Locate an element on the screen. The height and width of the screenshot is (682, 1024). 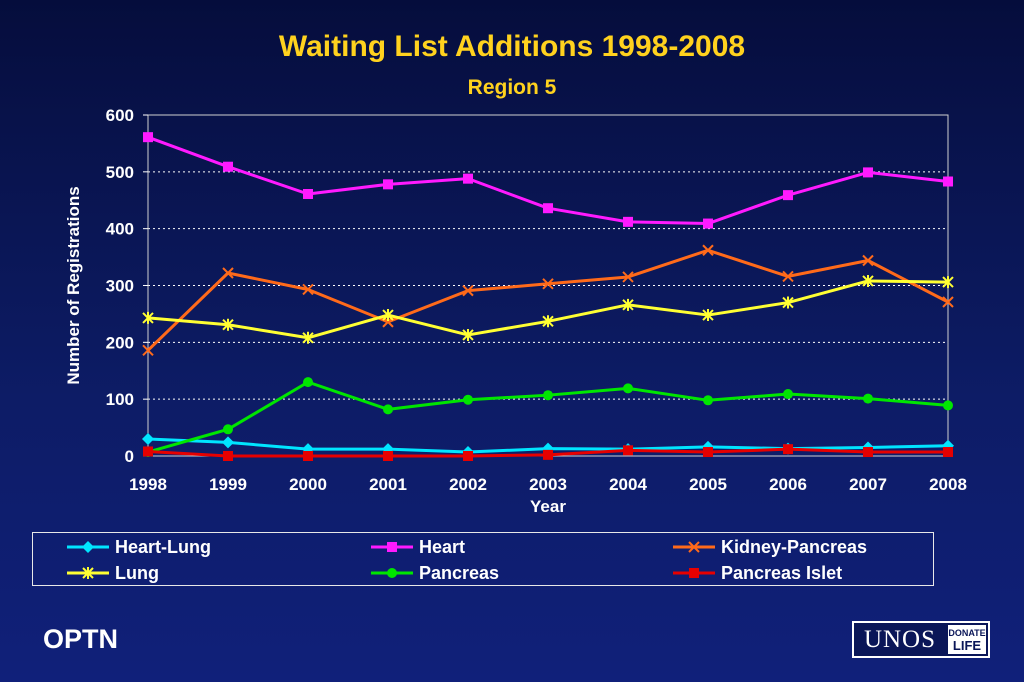
x-tick-label: 2002 is located at coordinates (468, 484).